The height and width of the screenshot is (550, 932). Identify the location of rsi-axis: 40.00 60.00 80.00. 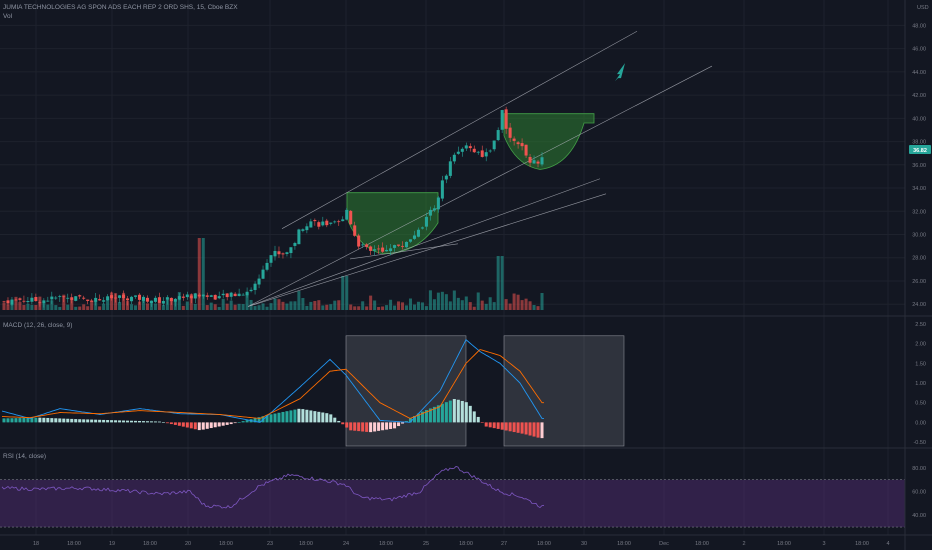
(919, 492).